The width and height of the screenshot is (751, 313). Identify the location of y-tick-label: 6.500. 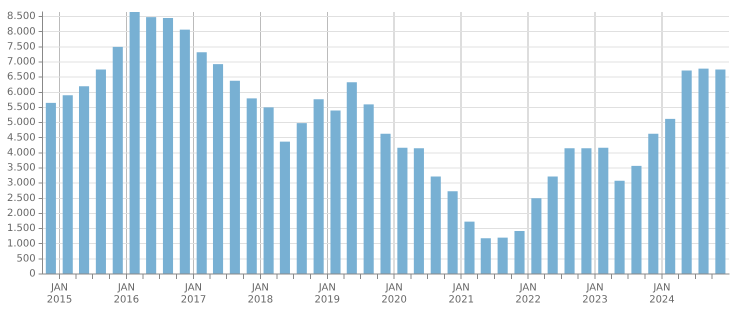
(21, 77).